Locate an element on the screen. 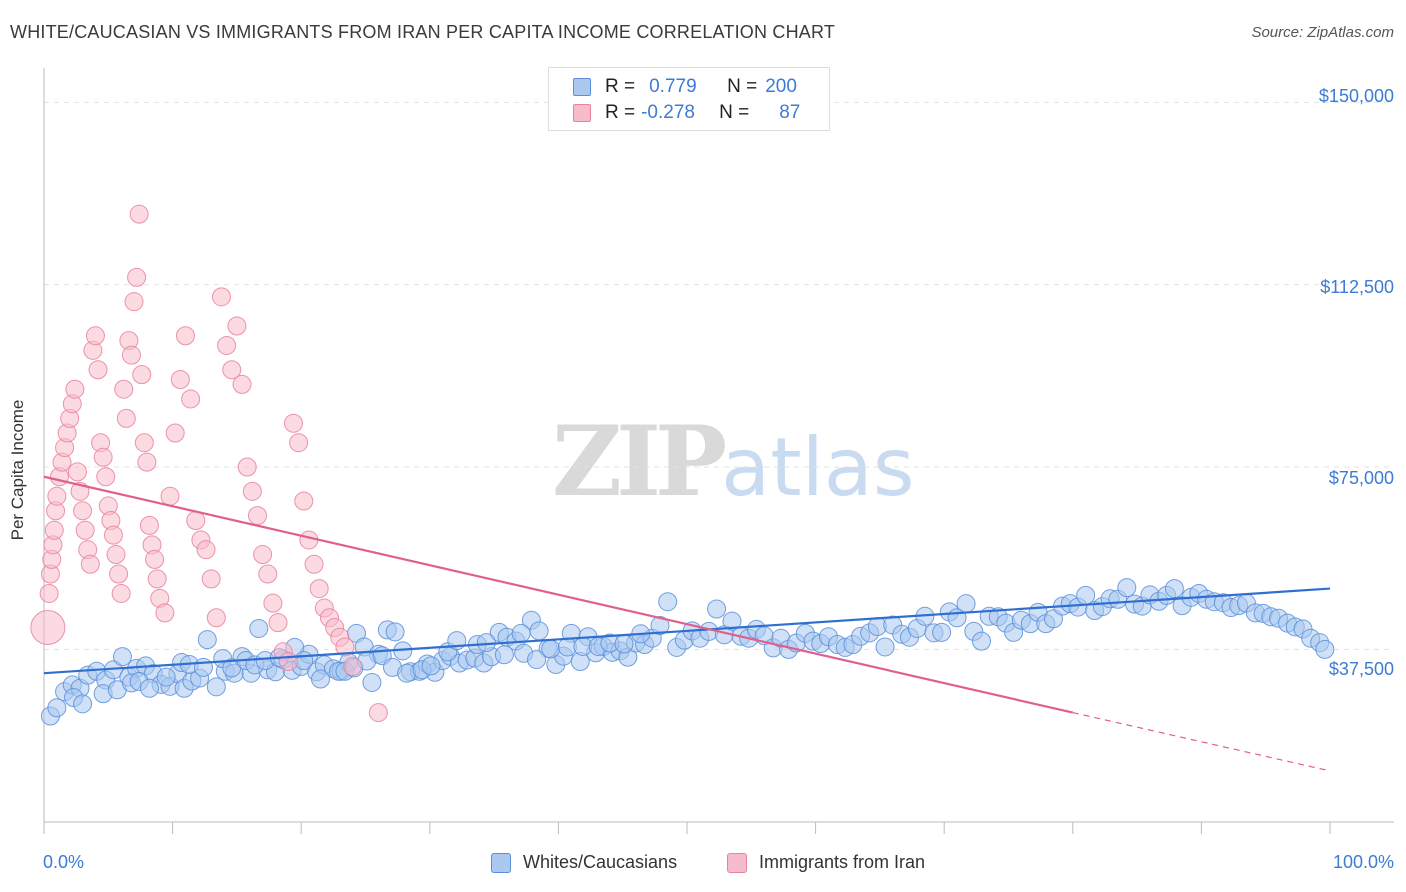 This screenshot has height=892, width=1406. r-value: -0.278 is located at coordinates (668, 112).